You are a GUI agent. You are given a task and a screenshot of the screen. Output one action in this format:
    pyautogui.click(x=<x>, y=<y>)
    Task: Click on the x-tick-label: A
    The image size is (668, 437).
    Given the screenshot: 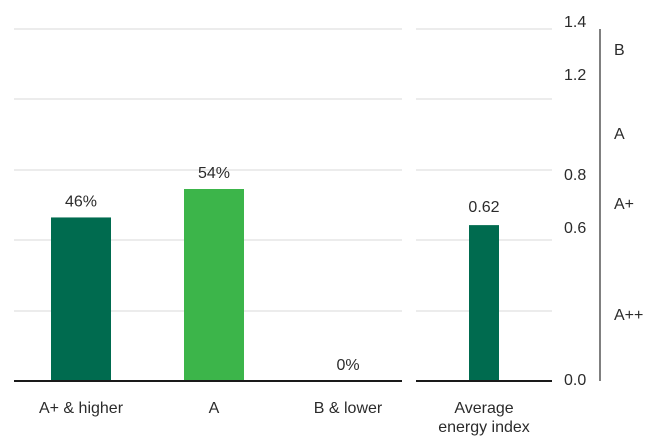 What is the action you would take?
    pyautogui.click(x=214, y=408)
    